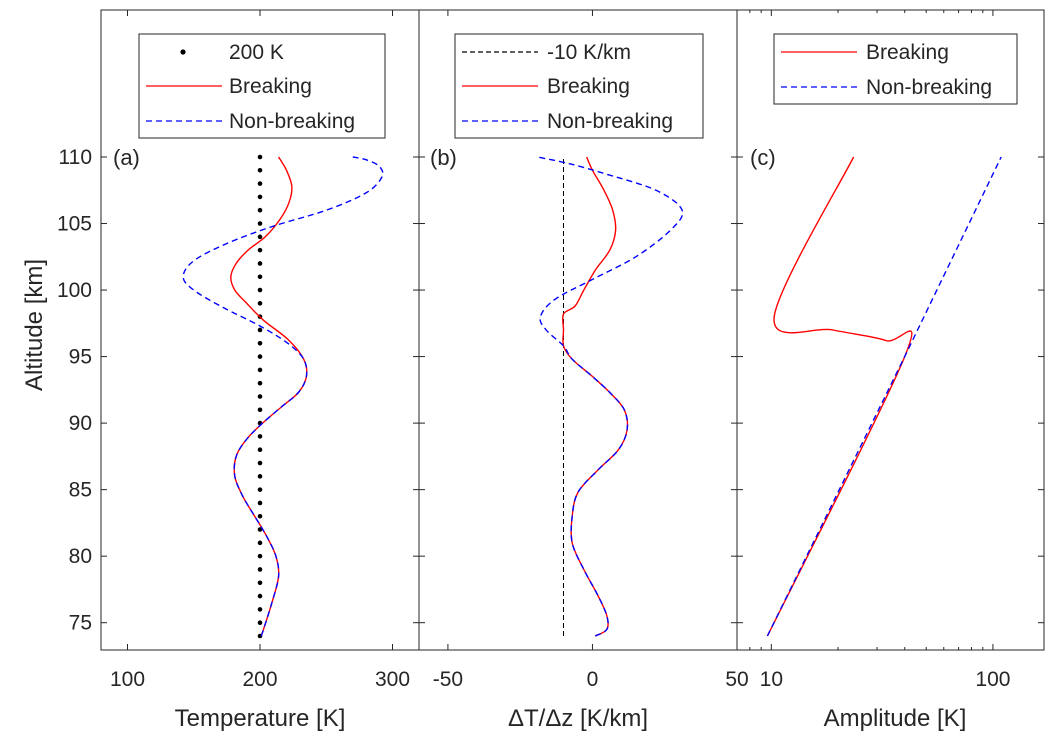 The height and width of the screenshot is (736, 1045). I want to click on panel-a-series, so click(283, 396).